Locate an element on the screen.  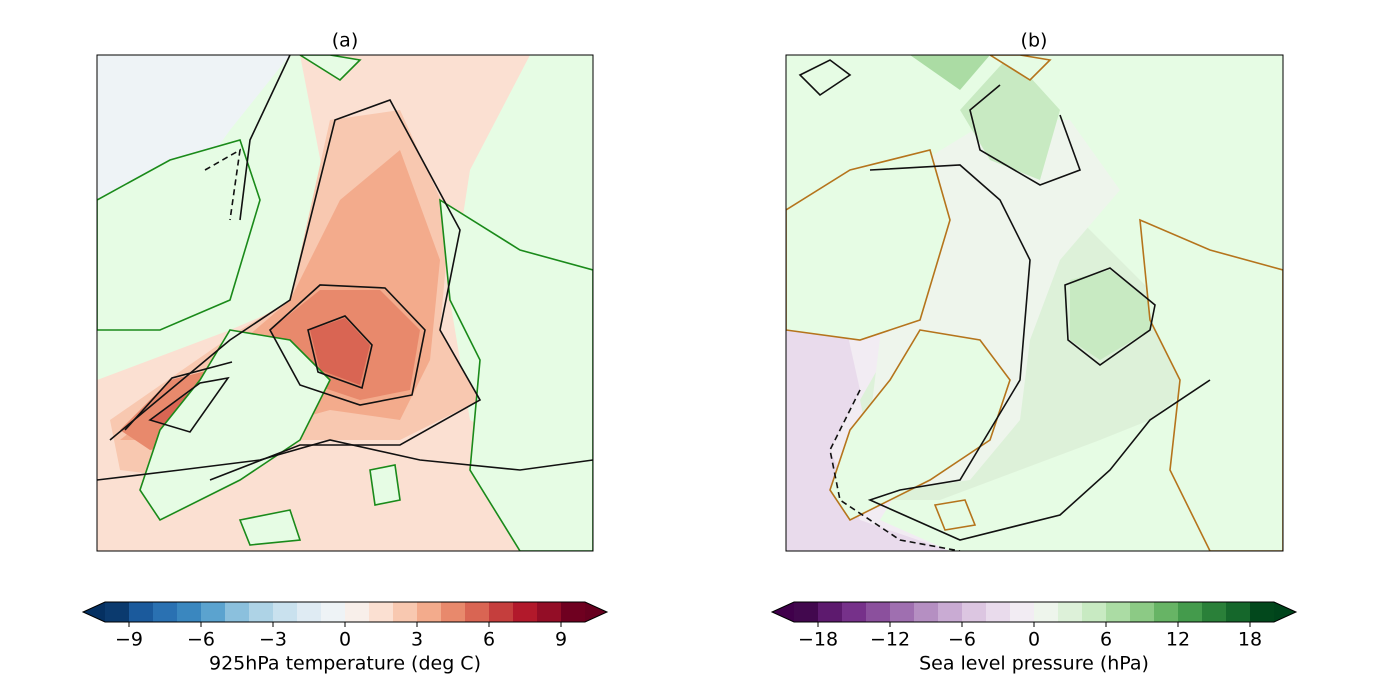
panel-title: (a) is located at coordinates (345, 41).